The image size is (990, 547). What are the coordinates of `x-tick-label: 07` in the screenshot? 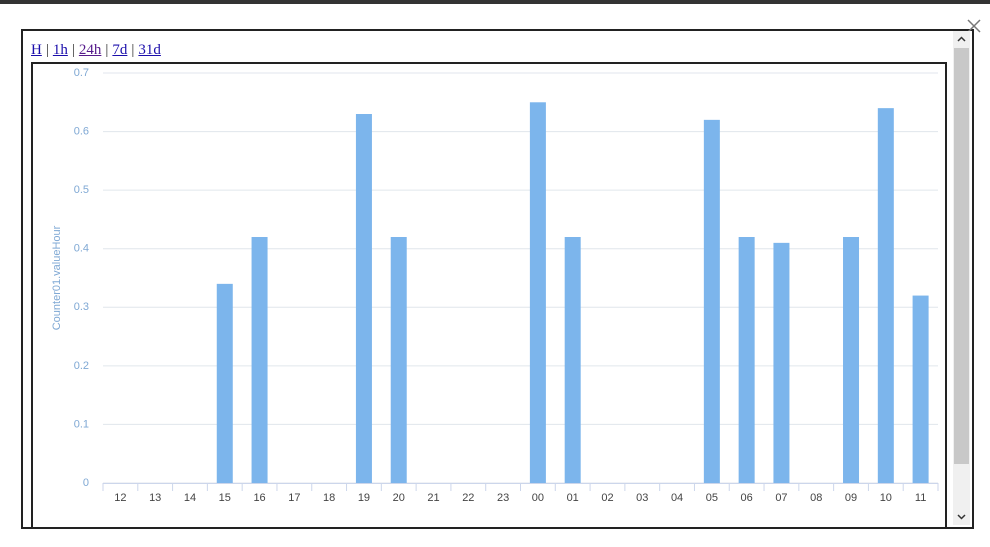 It's located at (781, 498).